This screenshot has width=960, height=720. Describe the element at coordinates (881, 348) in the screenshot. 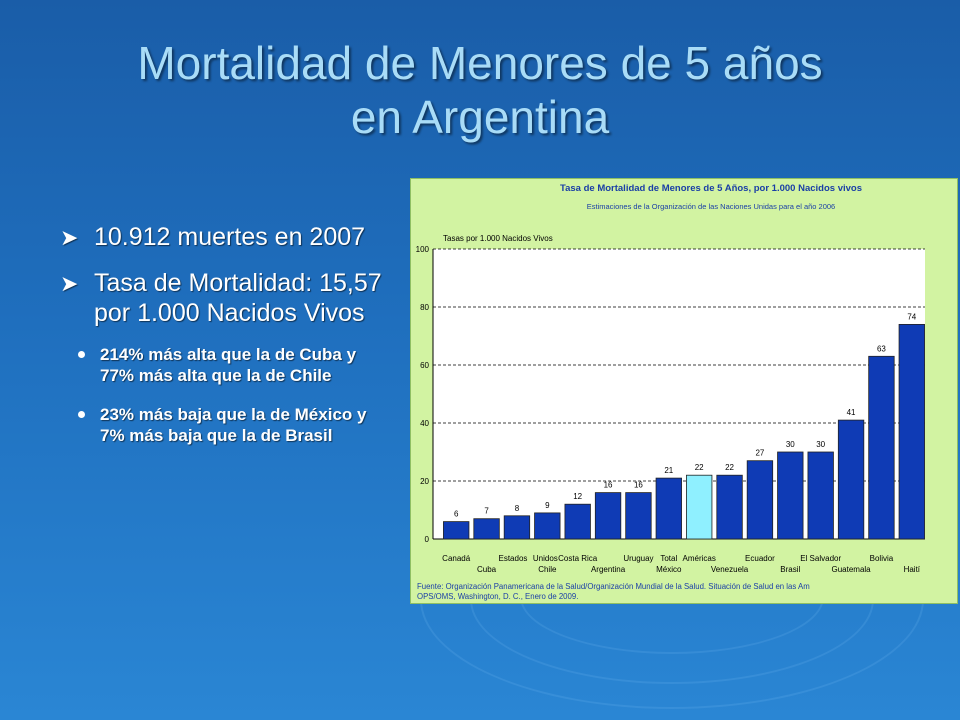

I see `bar-value-label: 63` at that location.